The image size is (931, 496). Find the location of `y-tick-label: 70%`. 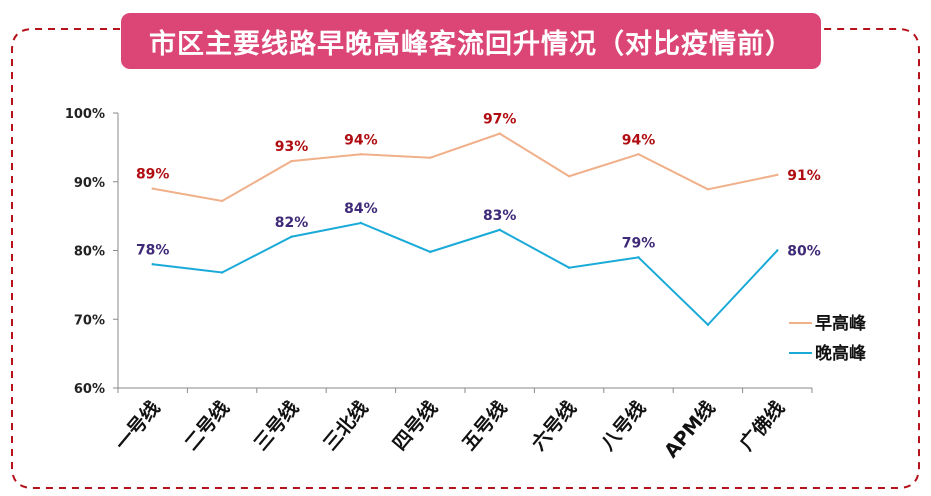

y-tick-label: 70% is located at coordinates (89, 320).